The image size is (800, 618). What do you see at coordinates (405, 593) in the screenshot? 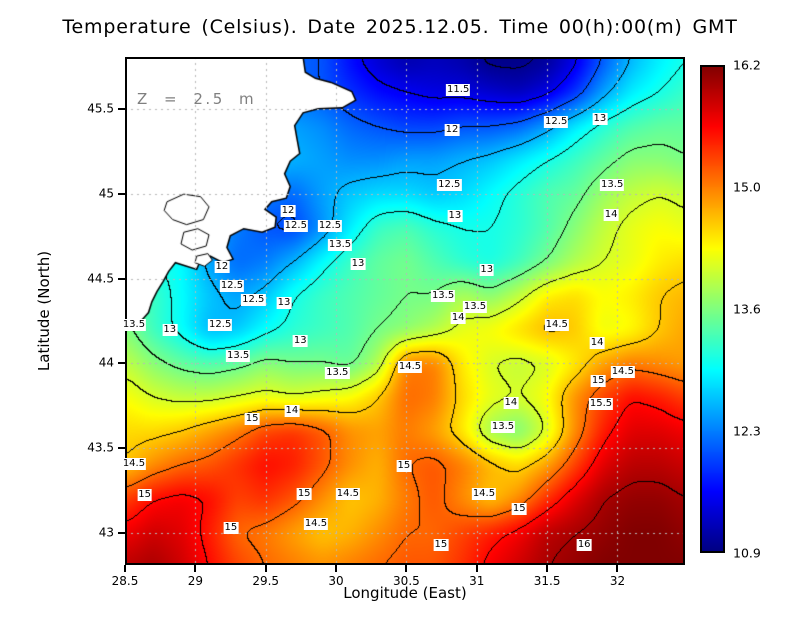
I see `x-axis-label: Longitude (East)` at bounding box center [405, 593].